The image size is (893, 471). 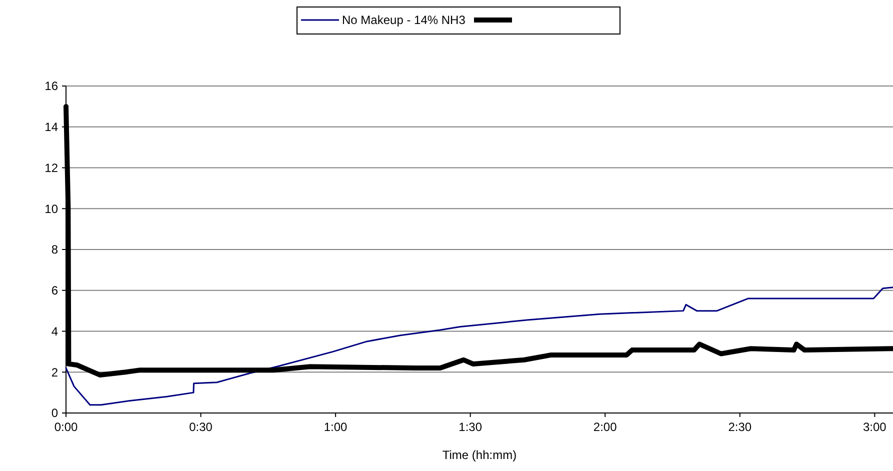 What do you see at coordinates (874, 427) in the screenshot?
I see `x-tick-label: 3:00` at bounding box center [874, 427].